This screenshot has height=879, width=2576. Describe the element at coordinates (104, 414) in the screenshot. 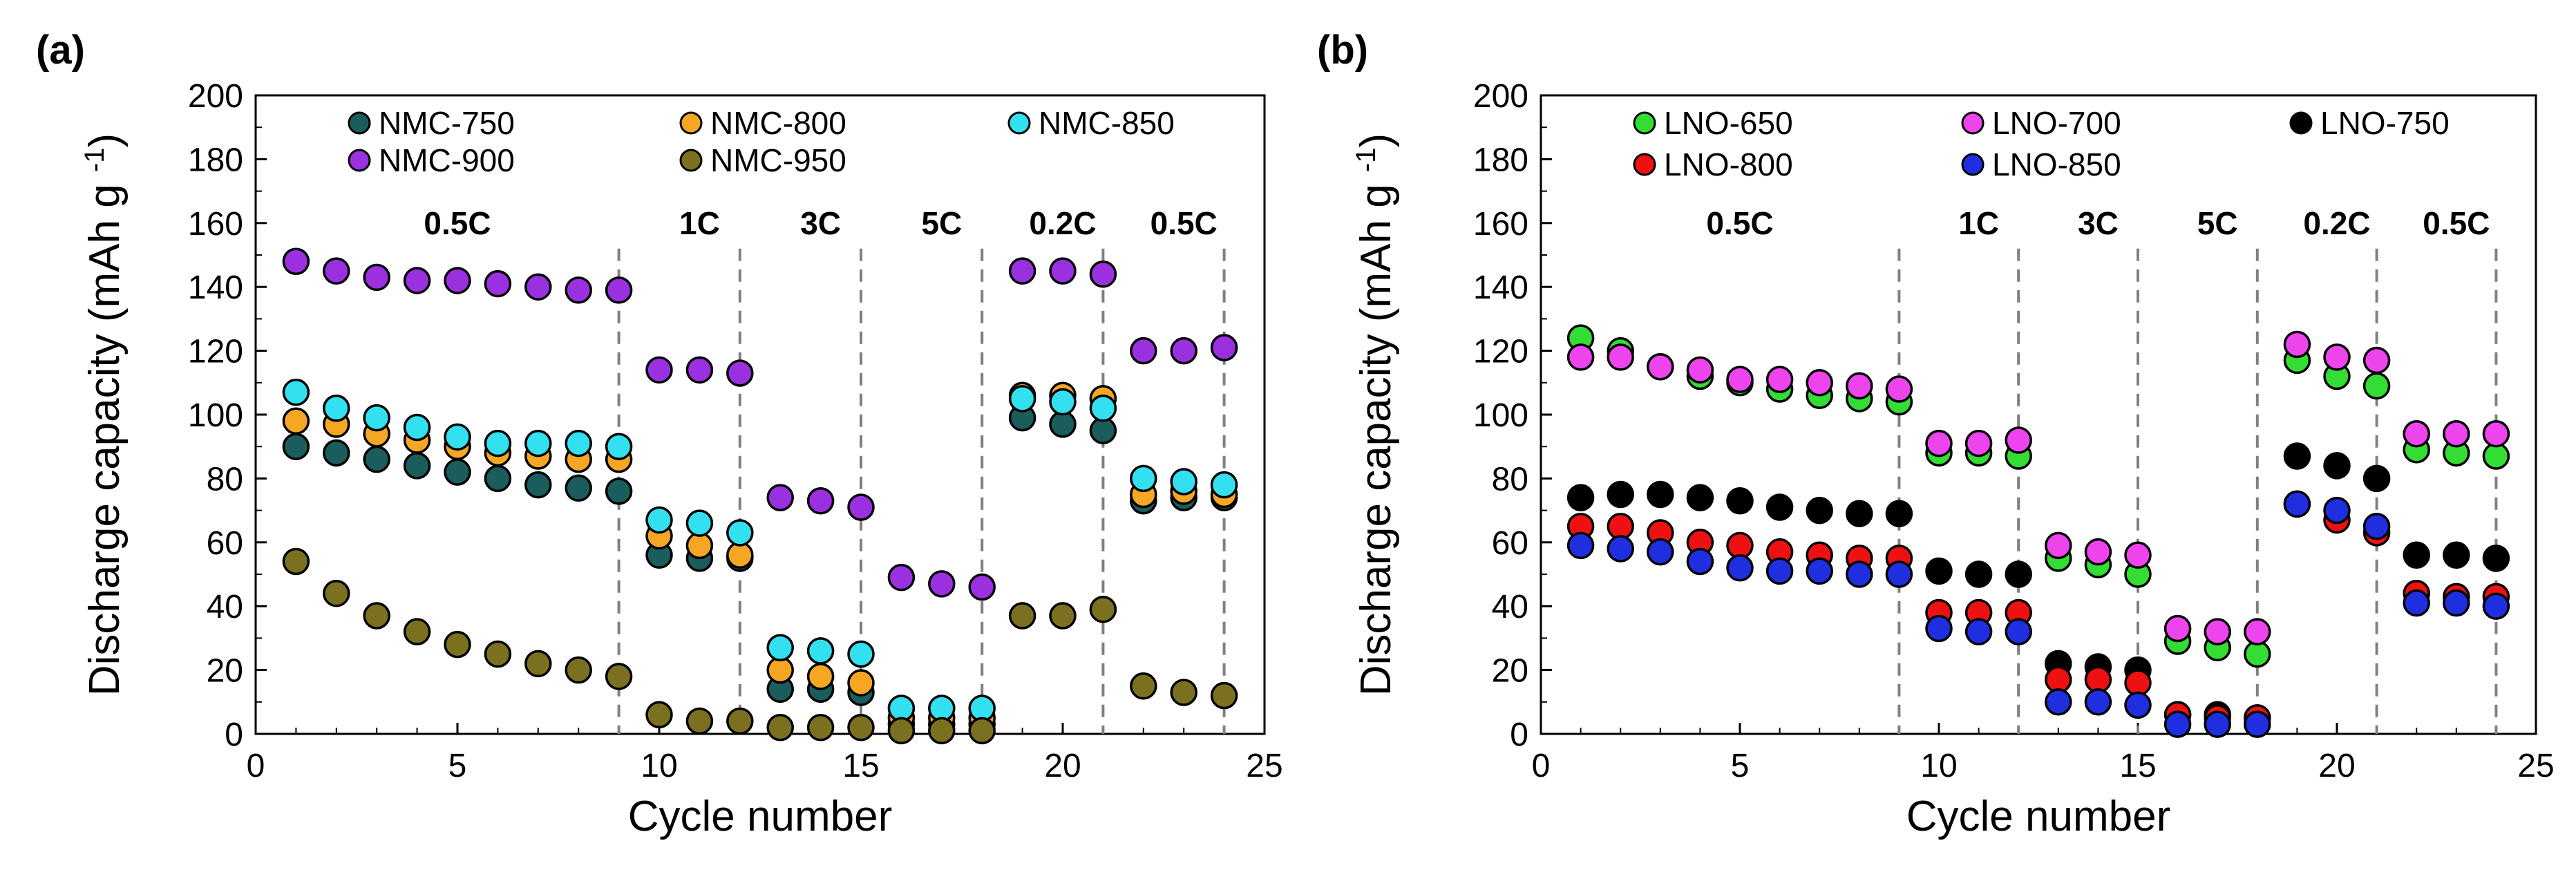

I see `y-axis-title: Discharge capacity (mAh g -1)` at that location.